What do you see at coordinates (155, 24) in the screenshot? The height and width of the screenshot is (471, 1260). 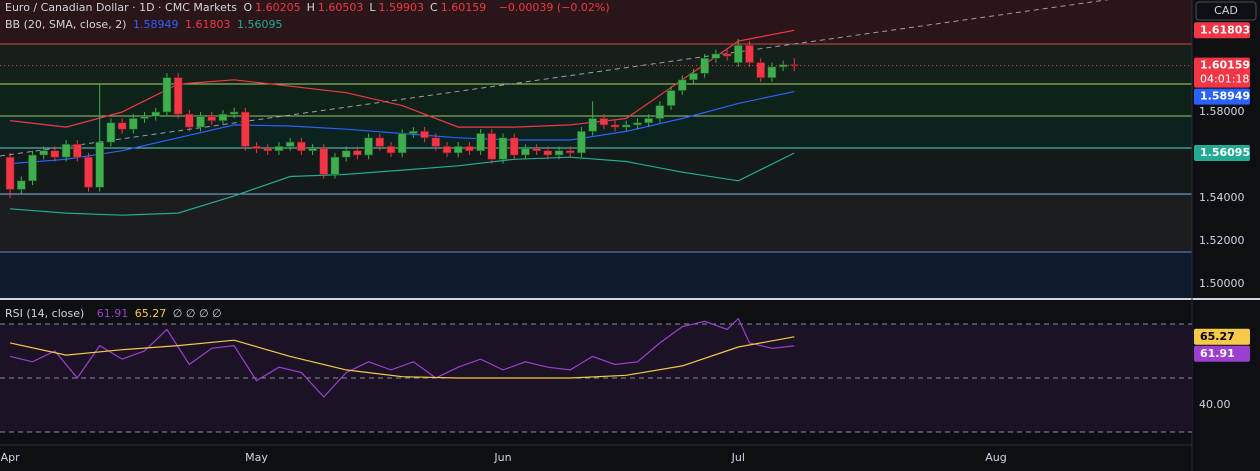 I see `indicator-value: 1.58949` at bounding box center [155, 24].